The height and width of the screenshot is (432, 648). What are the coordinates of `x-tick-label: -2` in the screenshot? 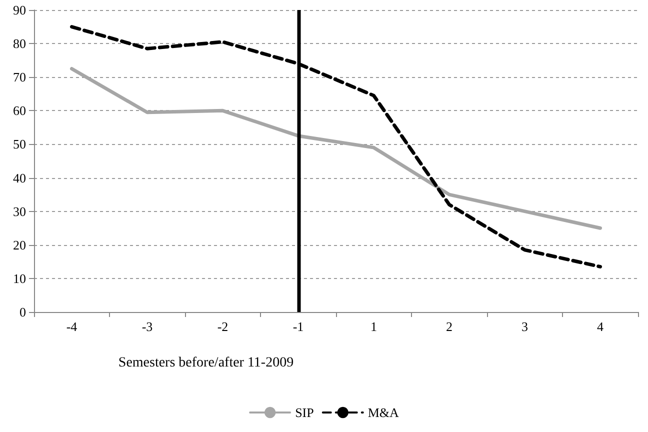 It's located at (222, 326).